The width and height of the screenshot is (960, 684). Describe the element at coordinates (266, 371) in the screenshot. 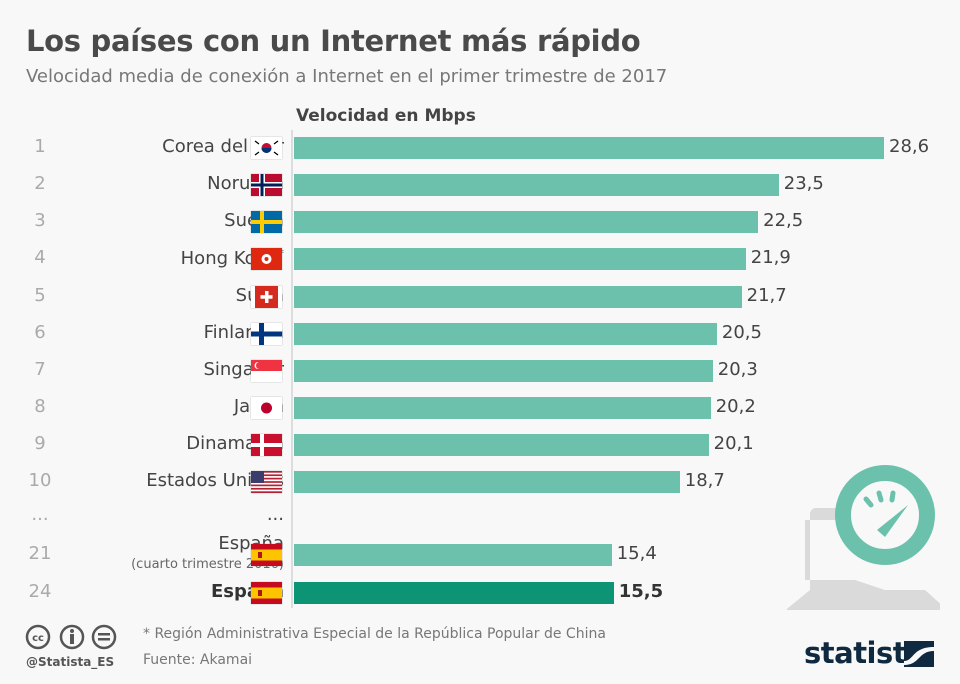

I see `flag-singapore-icon` at that location.